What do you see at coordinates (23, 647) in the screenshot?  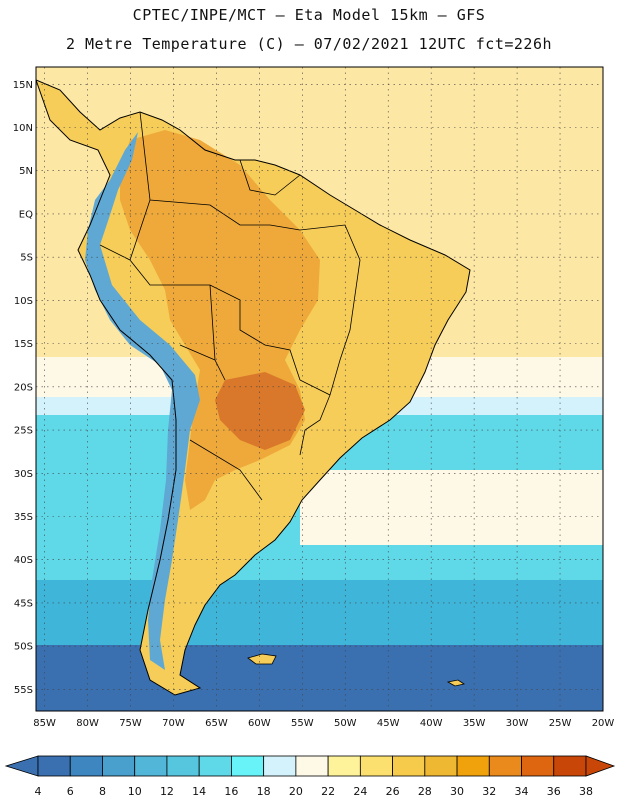 I see `lat-label: 50S` at bounding box center [23, 647].